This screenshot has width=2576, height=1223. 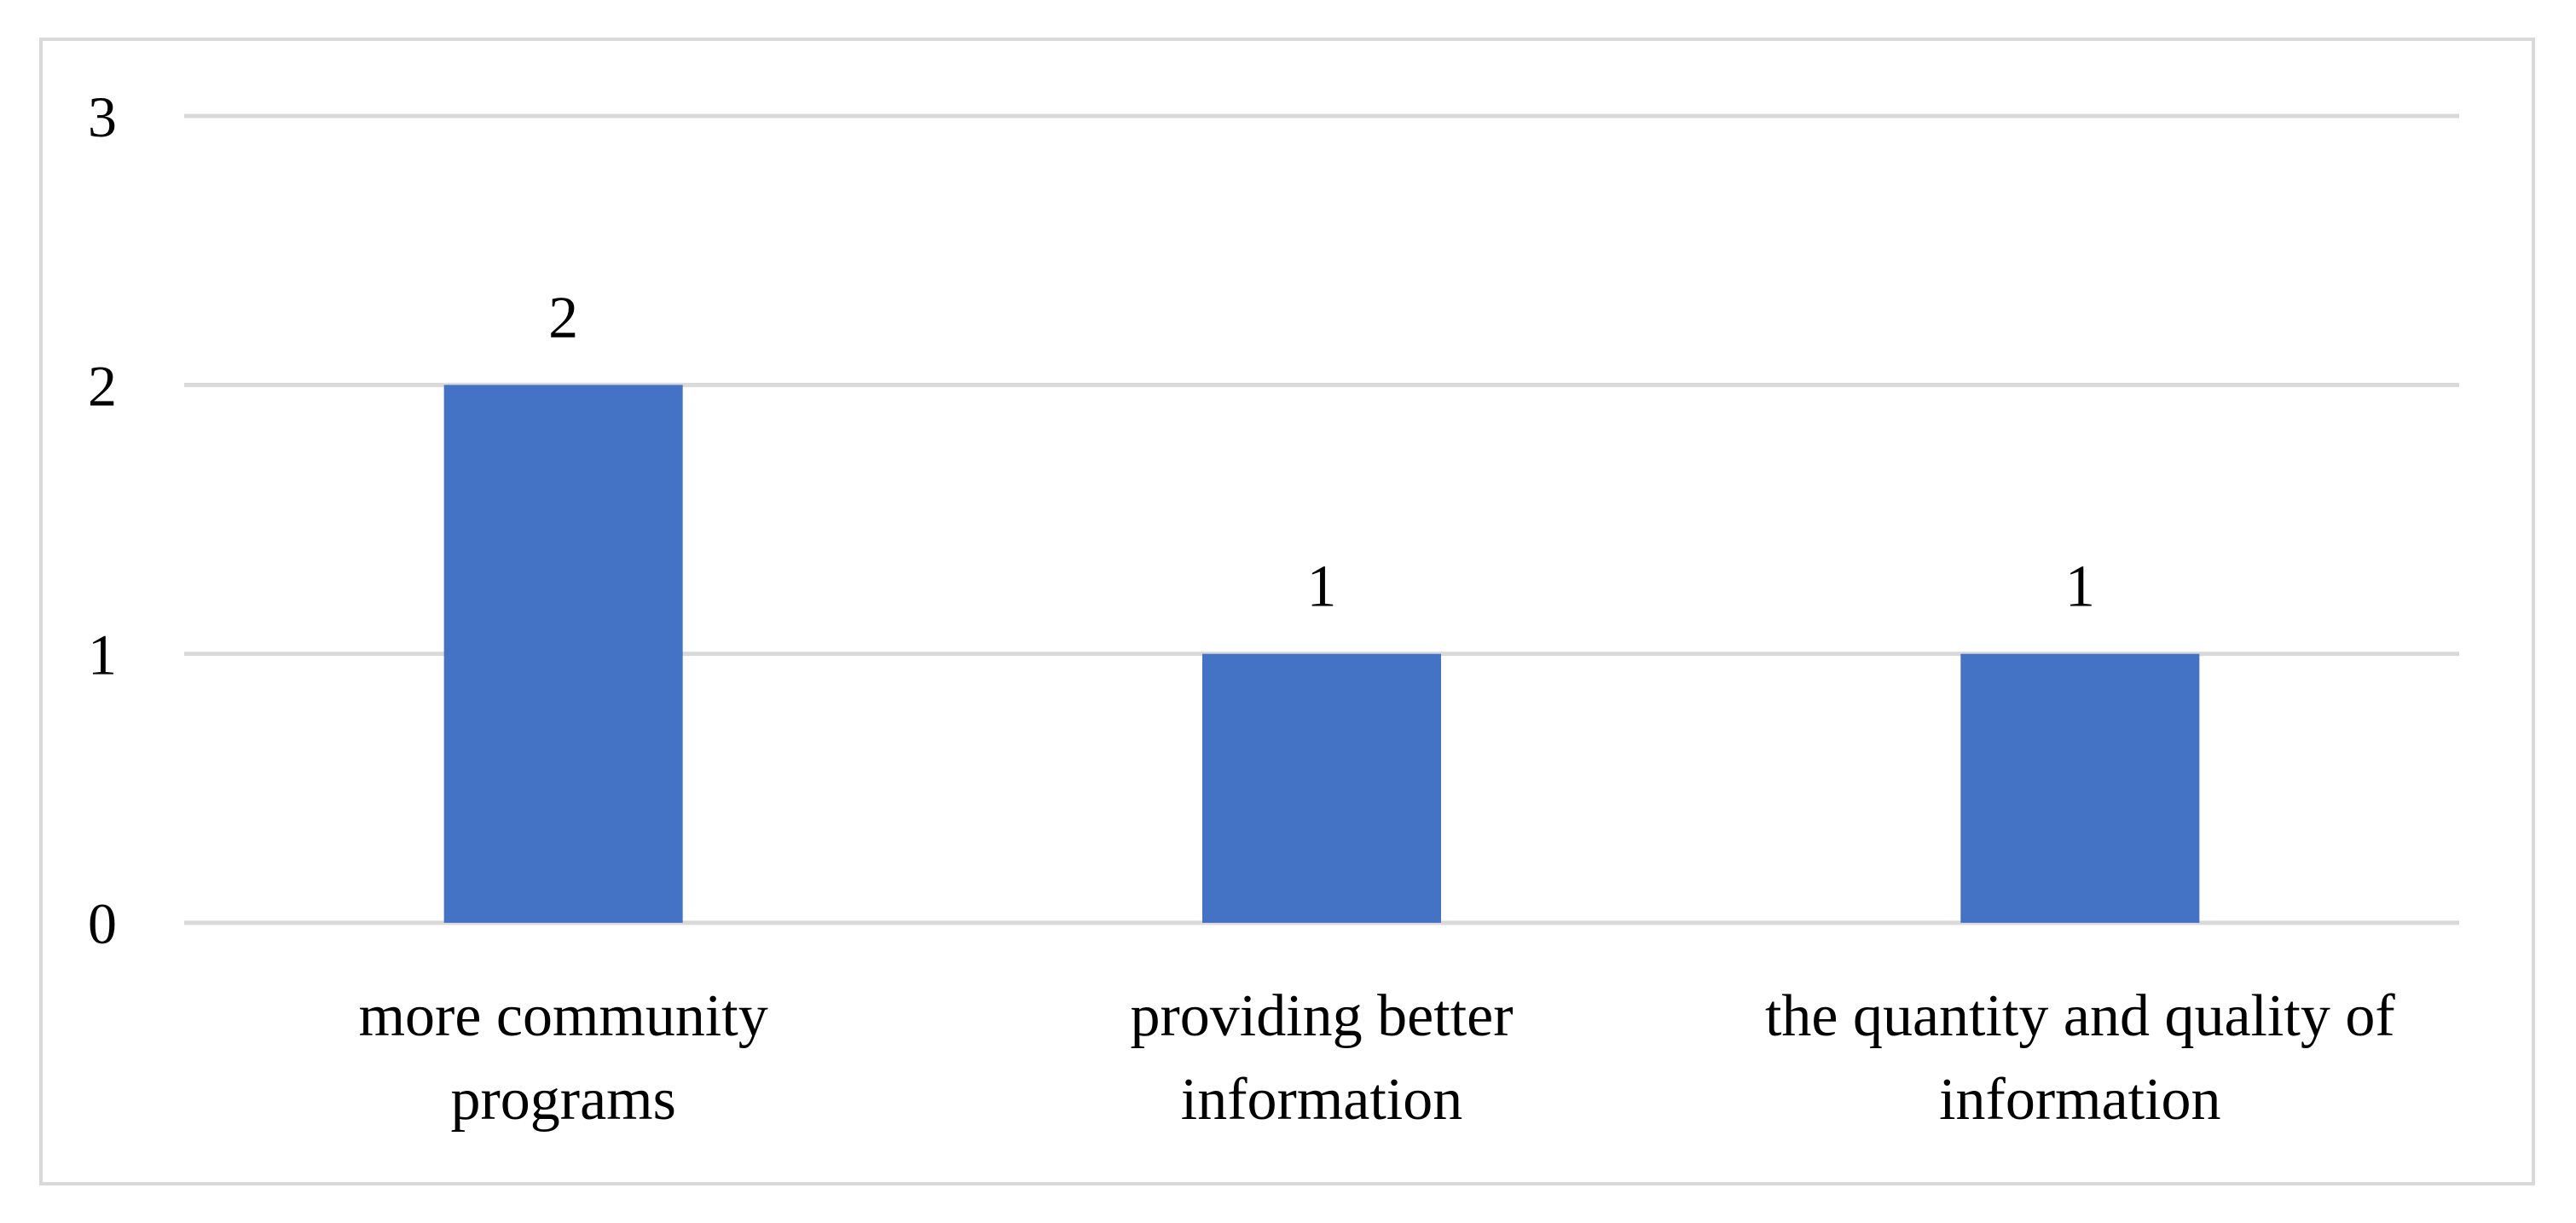 I want to click on category-label-3-line-1: the quantity and quality of, so click(x=2080, y=1016).